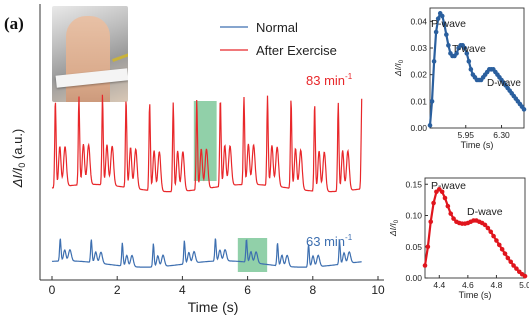  I want to click on main-x-tick-label: 10, so click(378, 290).